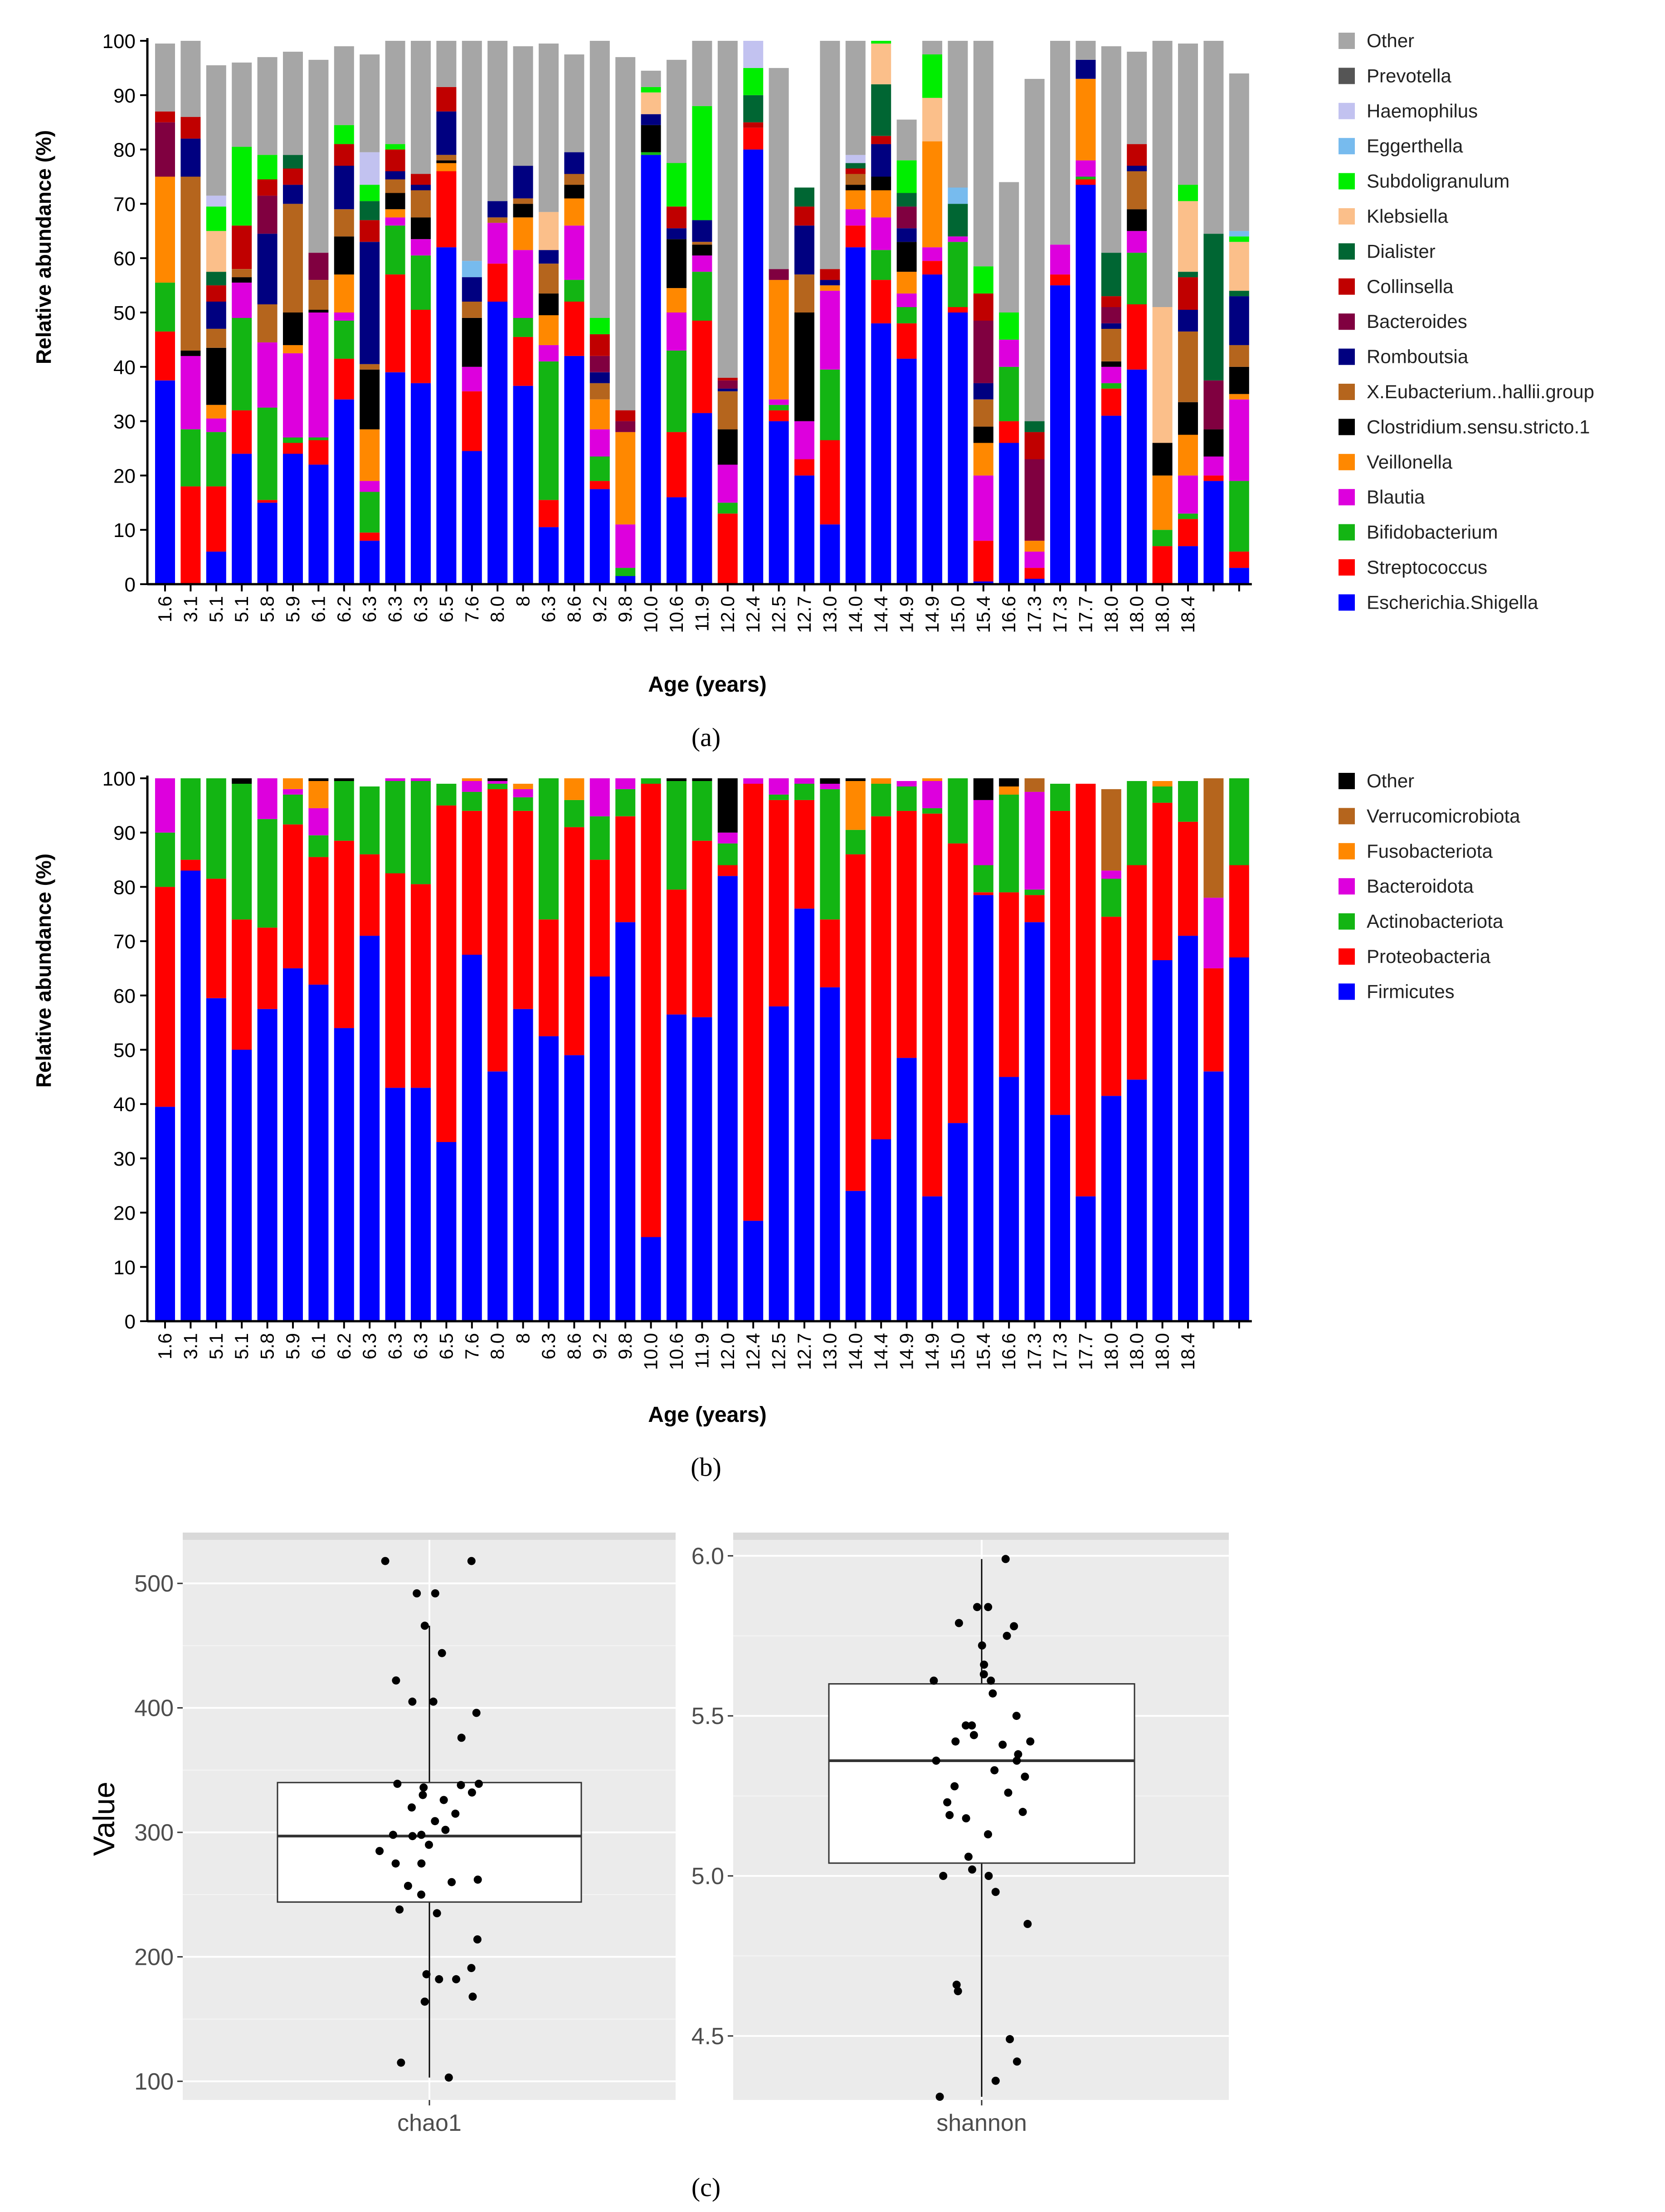 The image size is (1665, 2212). I want to click on panel-a-x-tick-label-21: 11.9, so click(701, 614).